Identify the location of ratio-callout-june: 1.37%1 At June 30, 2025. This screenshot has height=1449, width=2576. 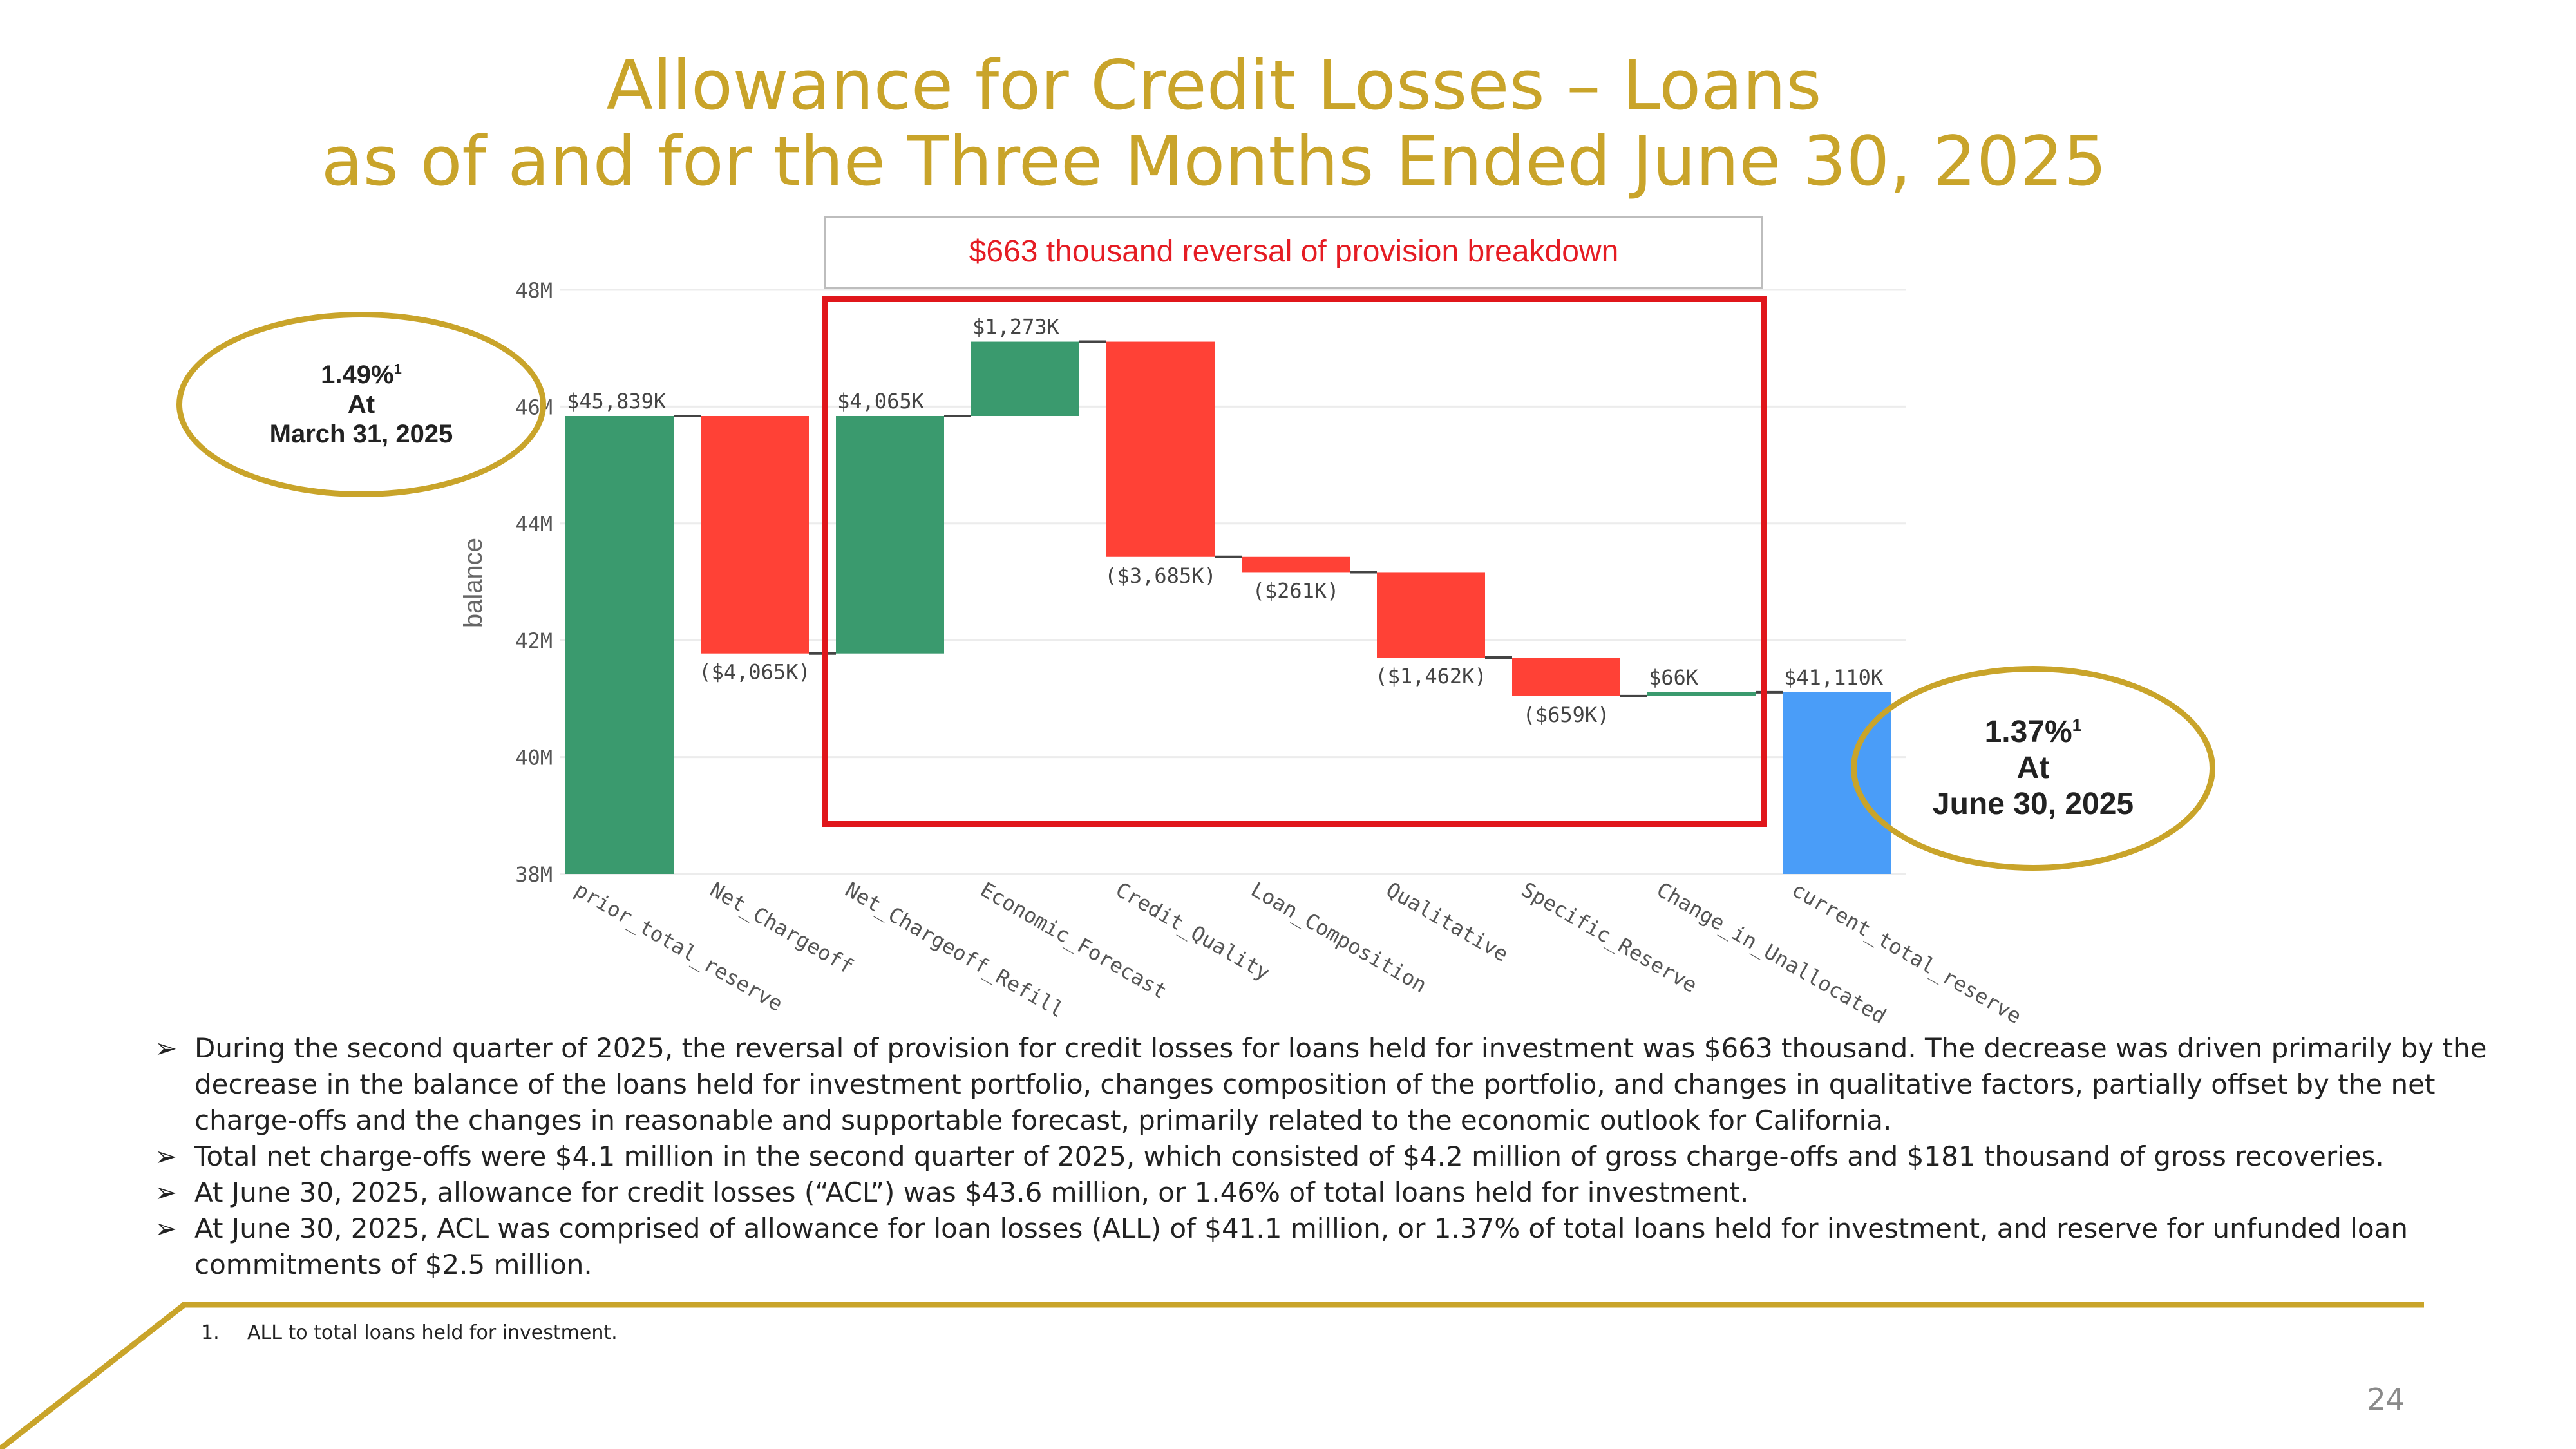
(2033, 769).